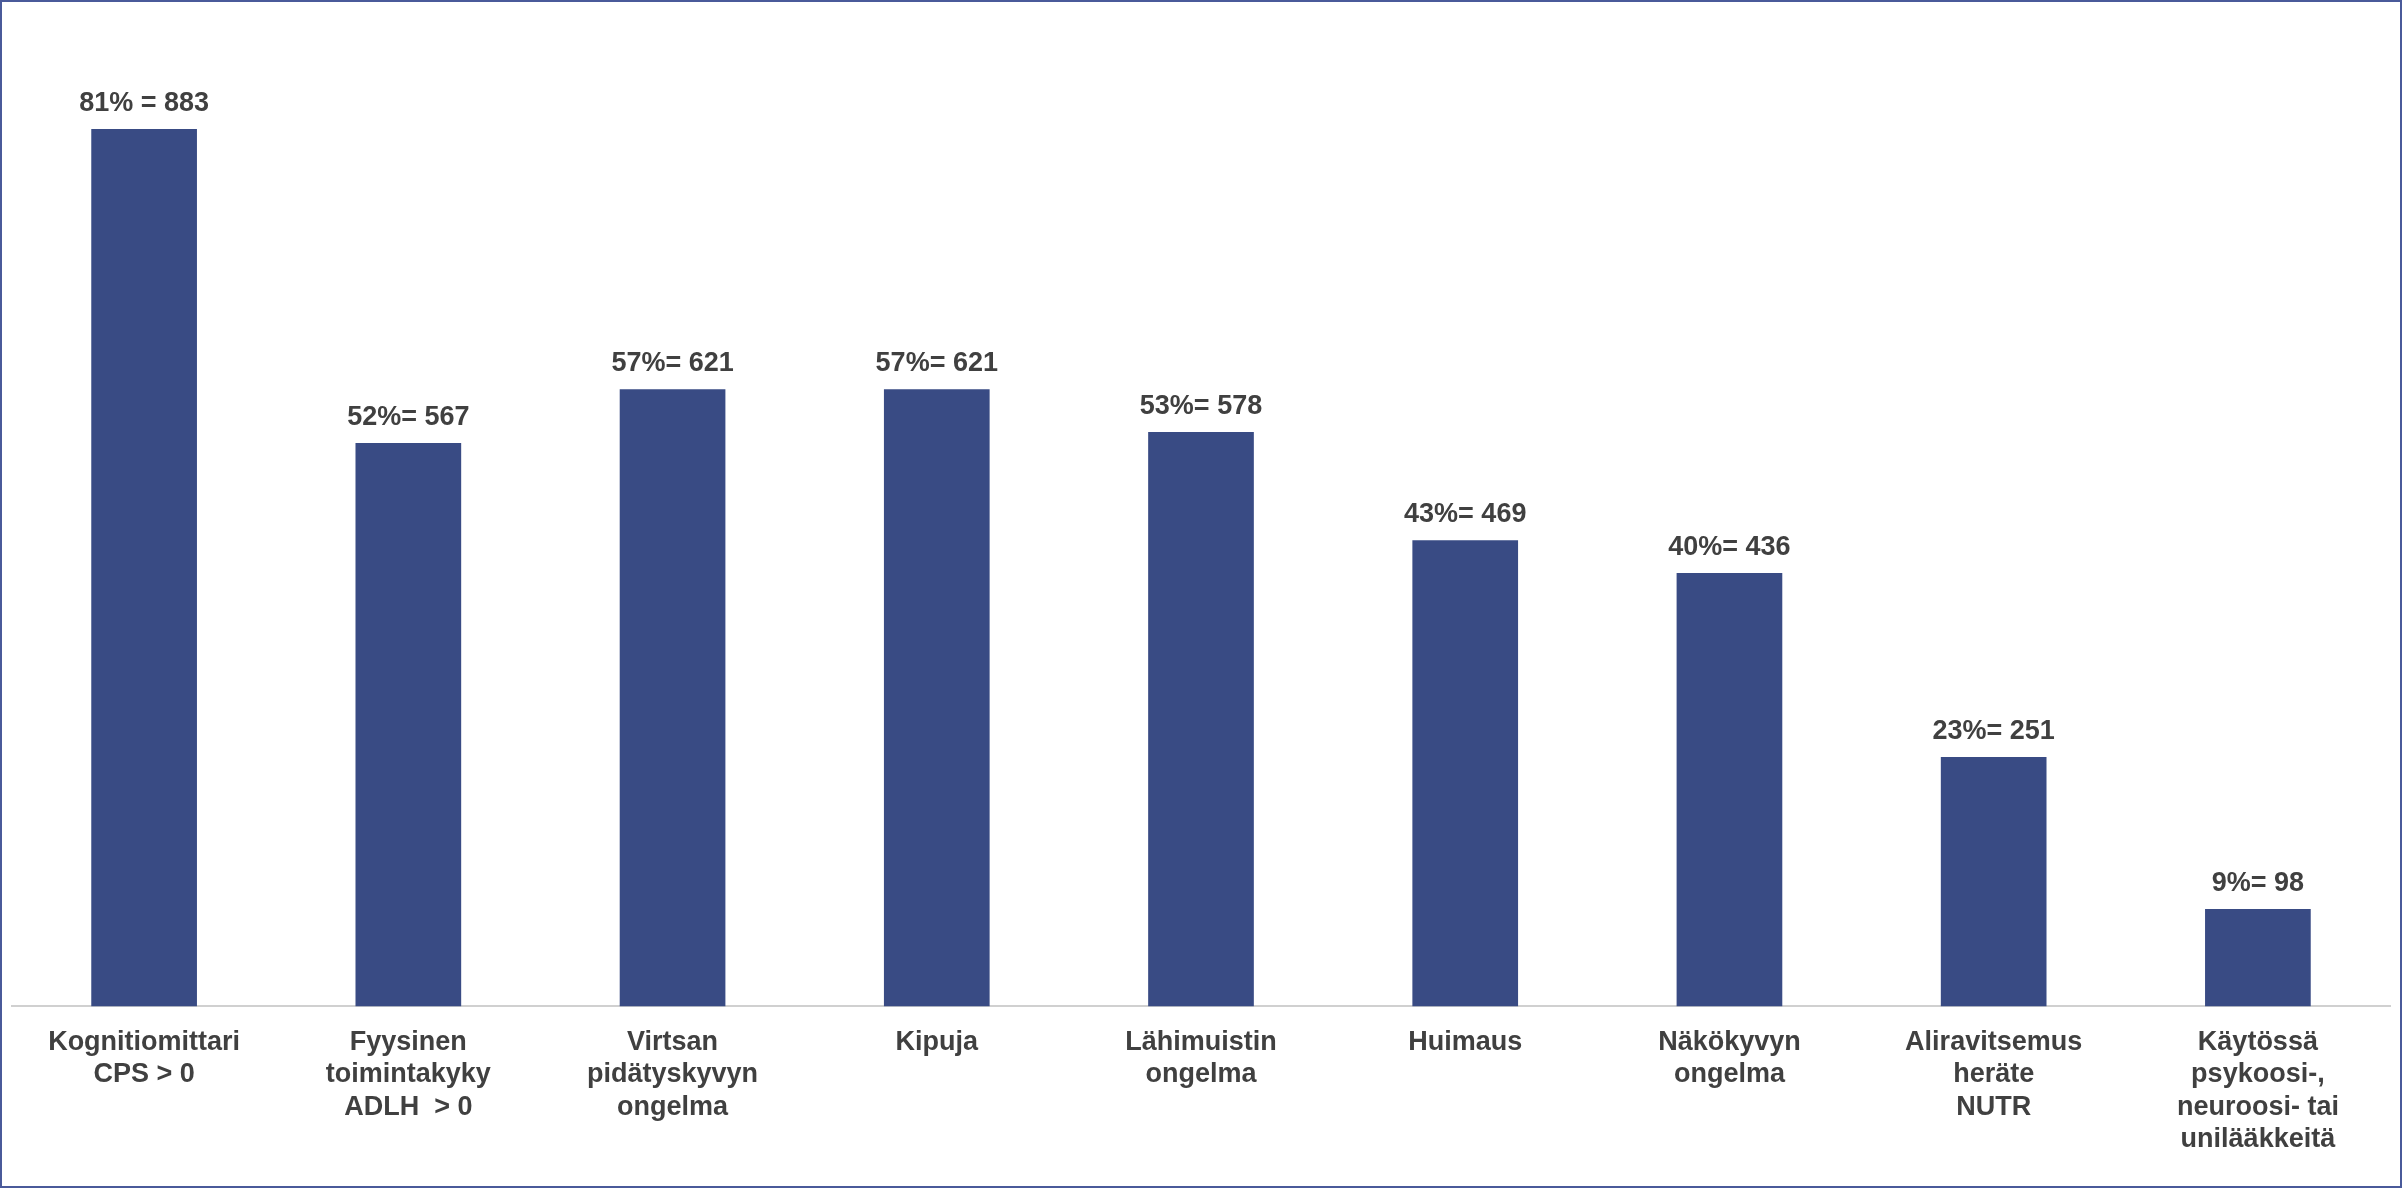 The image size is (2402, 1188). What do you see at coordinates (408, 415) in the screenshot?
I see `data-label: 52%= 567` at bounding box center [408, 415].